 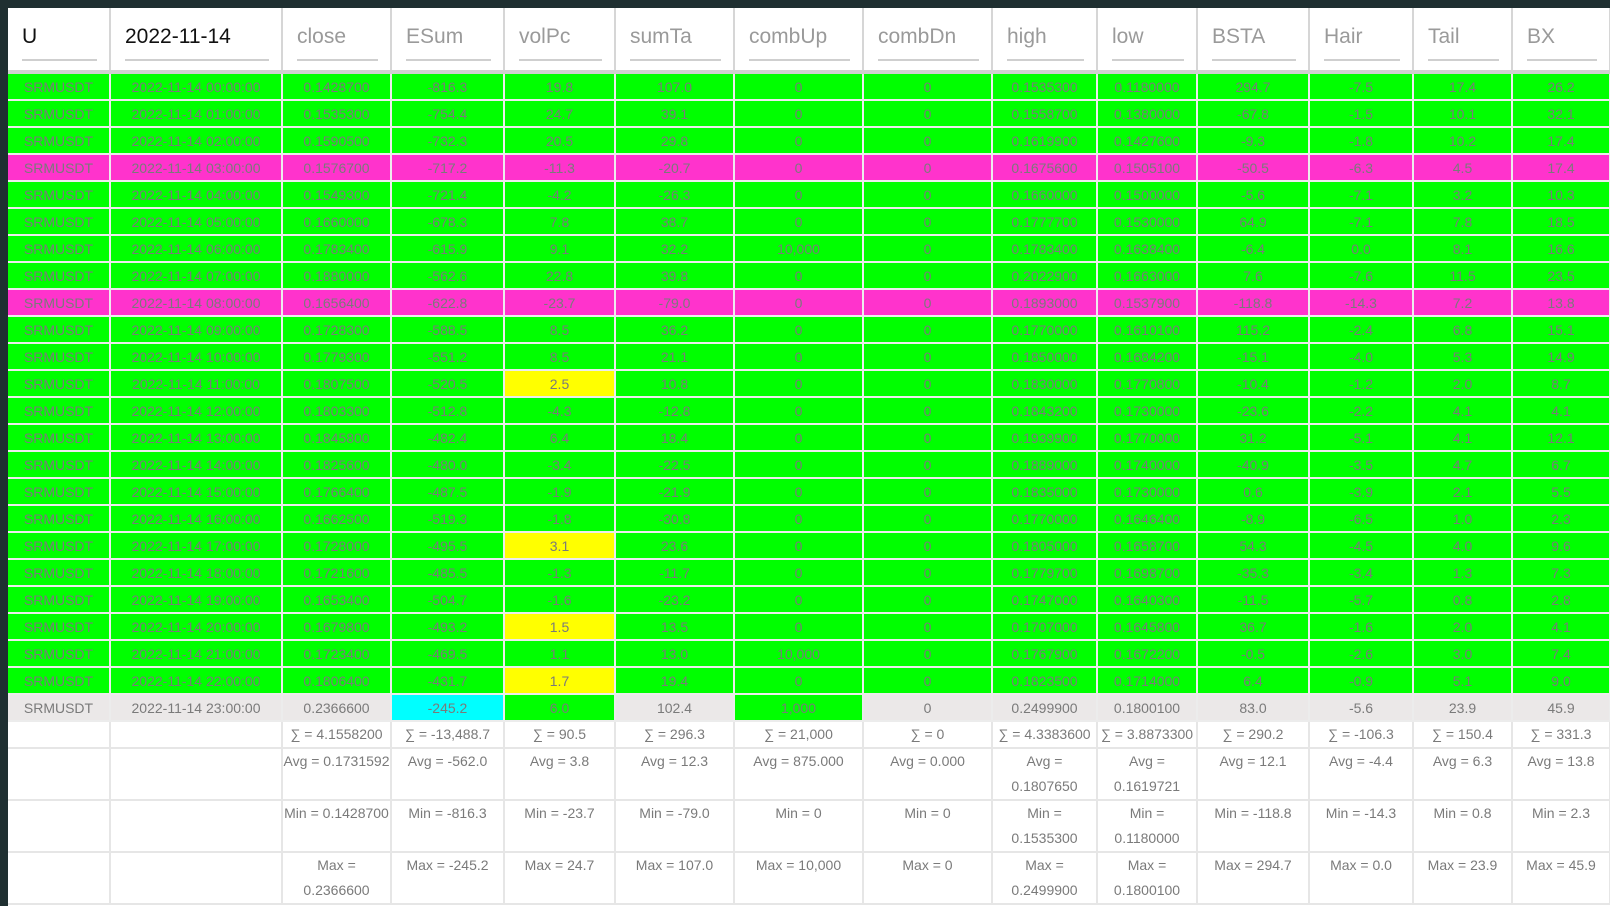 I want to click on cell-hair: -5.1, so click(x=1361, y=438).